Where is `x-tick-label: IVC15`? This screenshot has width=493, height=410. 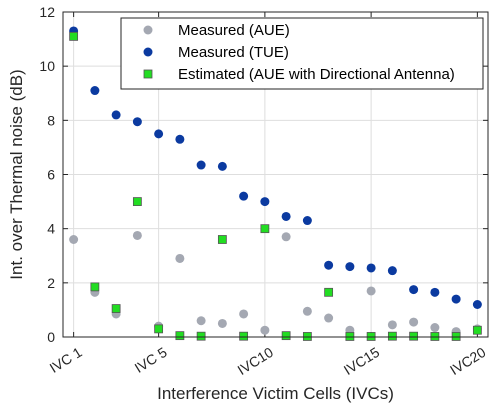
x-tick-label: IVC15 is located at coordinates (362, 361).